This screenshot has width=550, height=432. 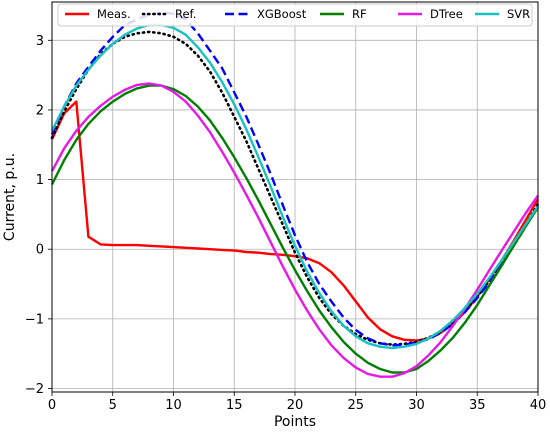 What do you see at coordinates (416, 405) in the screenshot?
I see `x-tick-label: 30` at bounding box center [416, 405].